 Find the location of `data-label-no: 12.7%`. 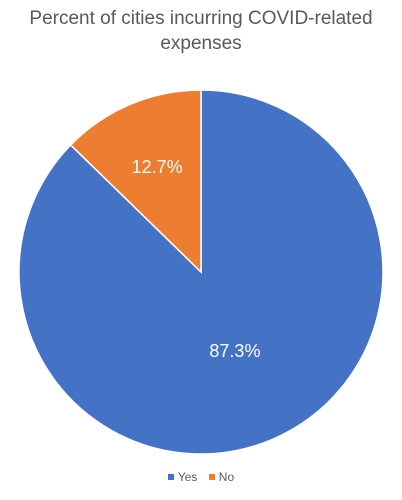

data-label-no: 12.7% is located at coordinates (157, 167).